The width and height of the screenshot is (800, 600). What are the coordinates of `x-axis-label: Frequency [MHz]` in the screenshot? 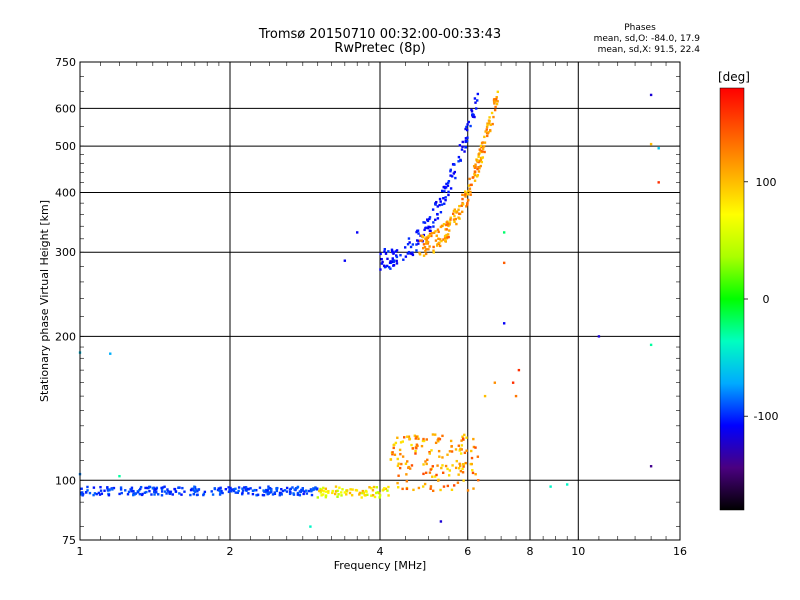 It's located at (380, 565).